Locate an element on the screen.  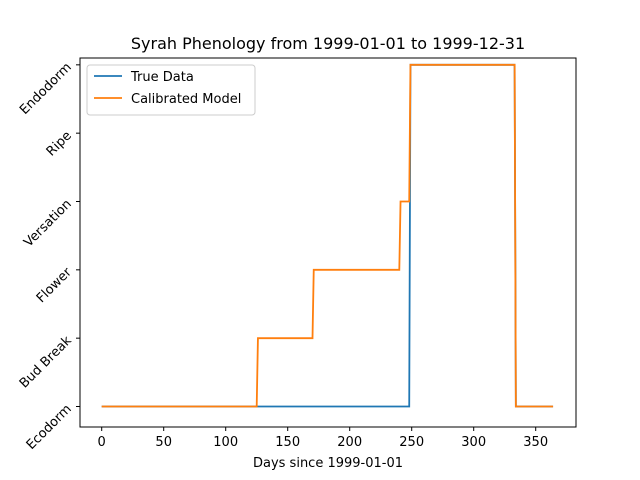
legend-label: Calibrated Model is located at coordinates (186, 99).